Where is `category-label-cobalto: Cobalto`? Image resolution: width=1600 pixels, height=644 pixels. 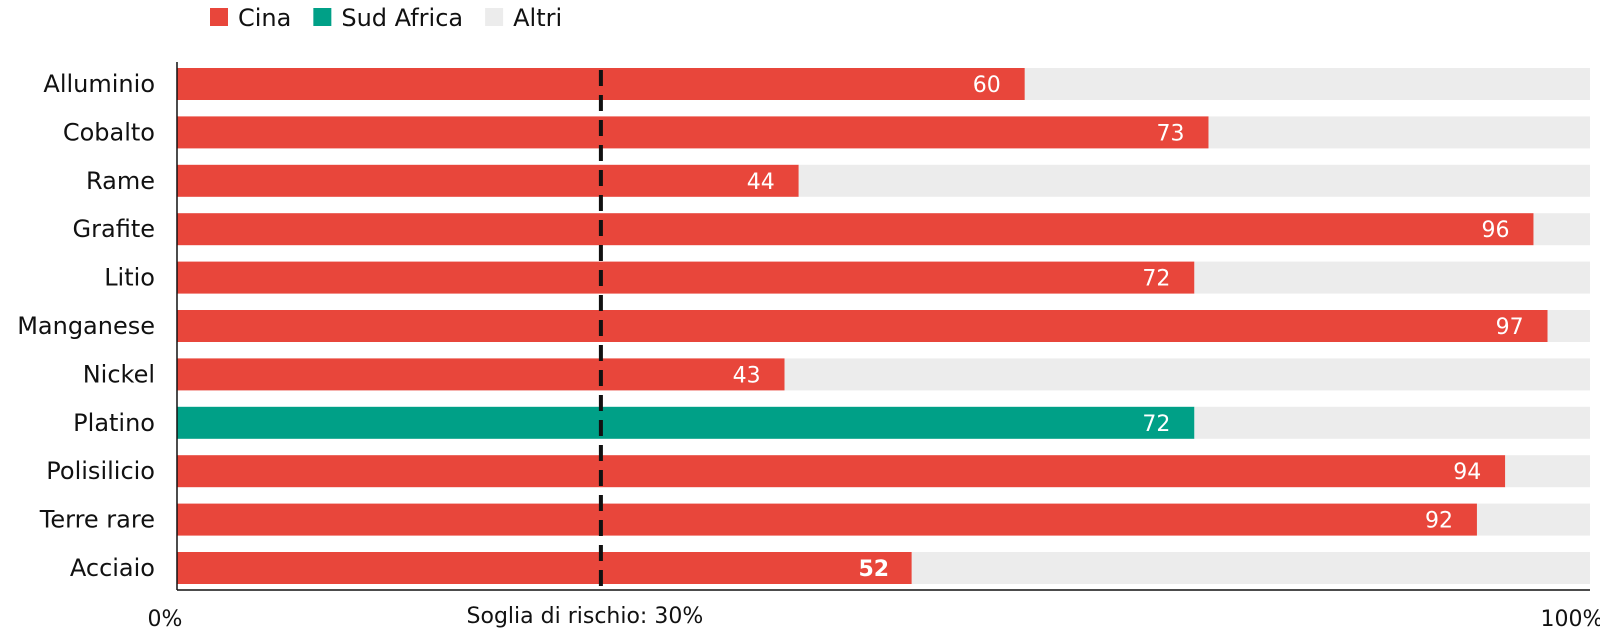
category-label-cobalto: Cobalto is located at coordinates (109, 132).